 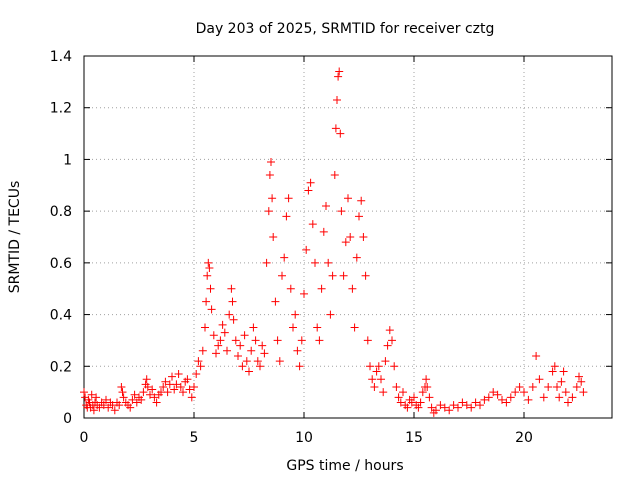 What do you see at coordinates (306, 438) in the screenshot?
I see `x-tick-labels: 0 5 10 15 20` at bounding box center [306, 438].